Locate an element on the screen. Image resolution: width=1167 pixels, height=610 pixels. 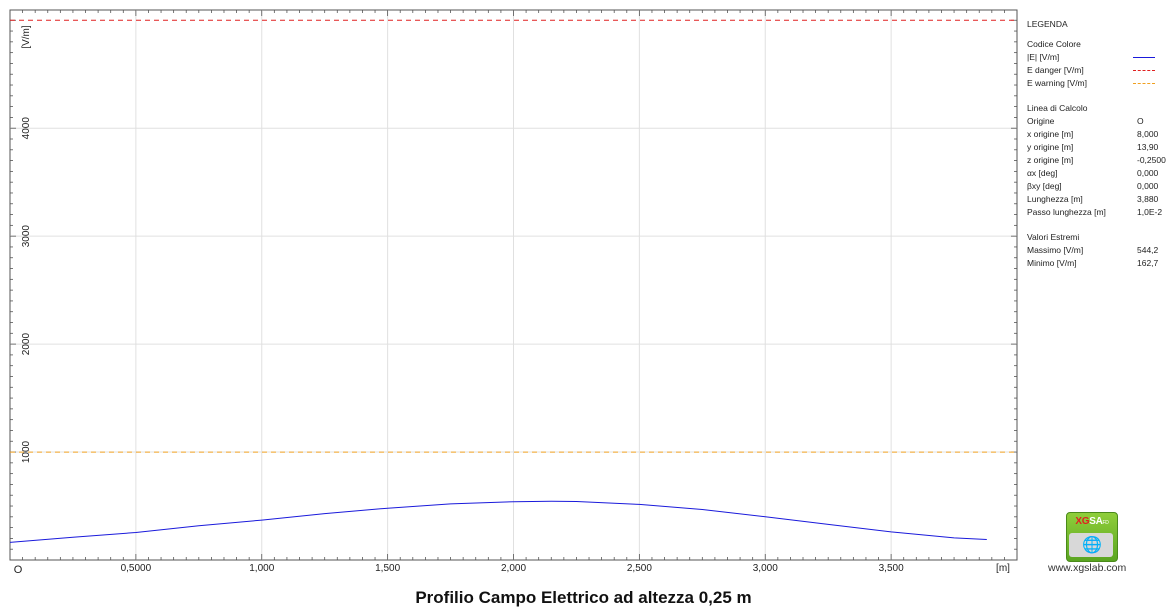
y-tick-label: 4000 is located at coordinates (26, 128).